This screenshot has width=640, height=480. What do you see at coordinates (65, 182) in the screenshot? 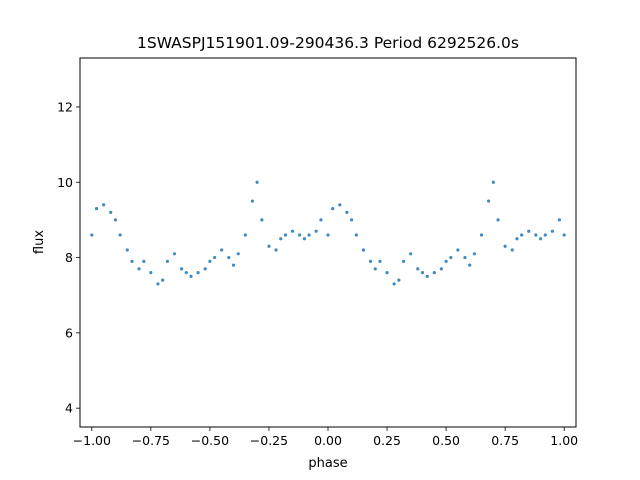
I see `y-tick-label: 10` at bounding box center [65, 182].